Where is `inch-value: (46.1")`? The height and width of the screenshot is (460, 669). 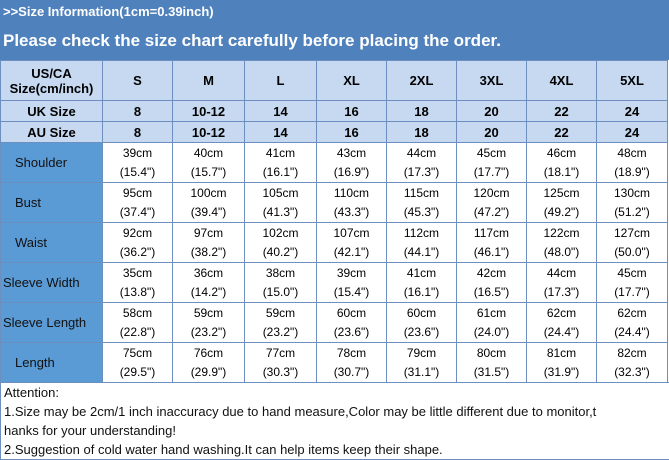 inch-value: (46.1") is located at coordinates (491, 251).